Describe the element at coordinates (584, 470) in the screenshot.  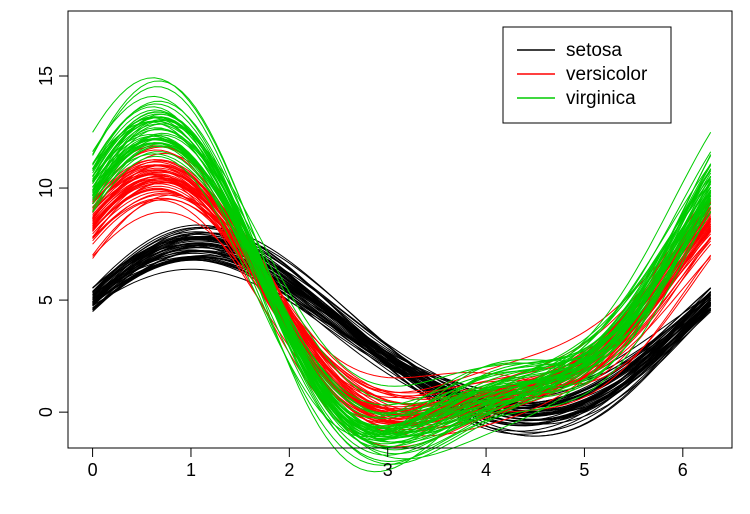
I see `x-tick-label-5: 5` at that location.